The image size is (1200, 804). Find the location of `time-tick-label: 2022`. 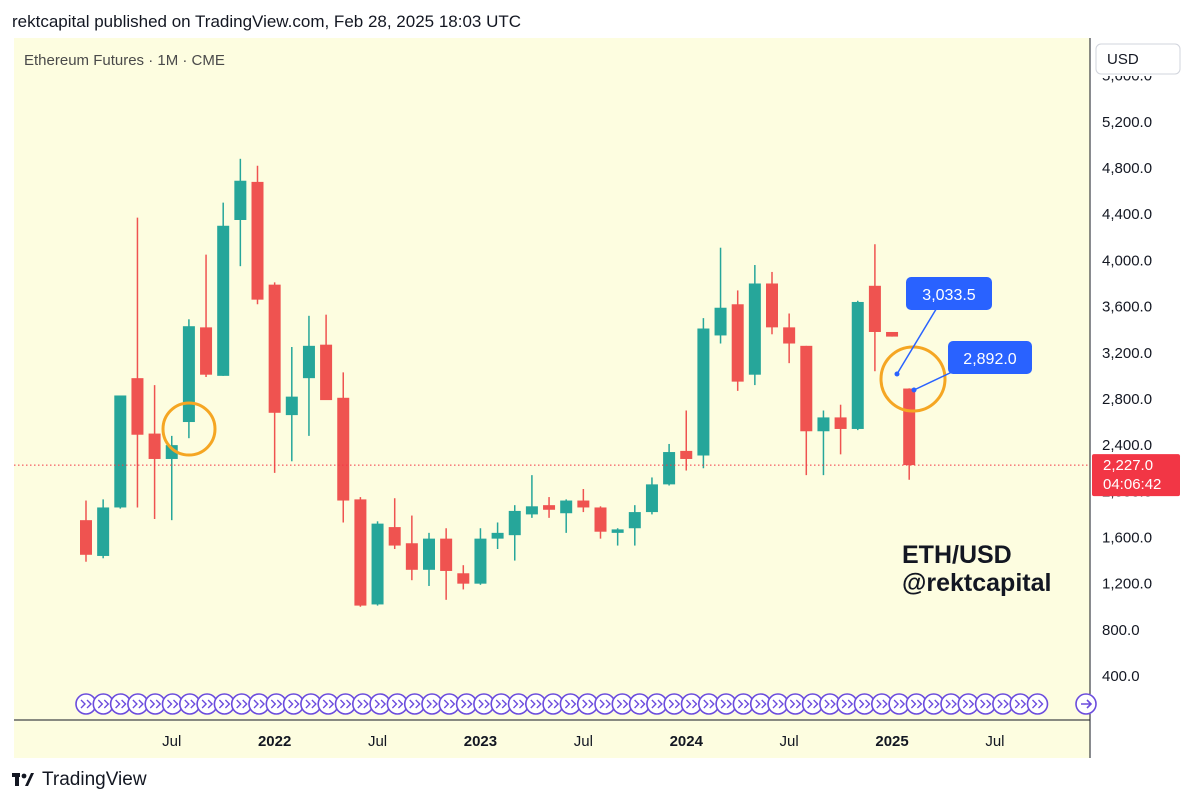

time-tick-label: 2022 is located at coordinates (274, 741).